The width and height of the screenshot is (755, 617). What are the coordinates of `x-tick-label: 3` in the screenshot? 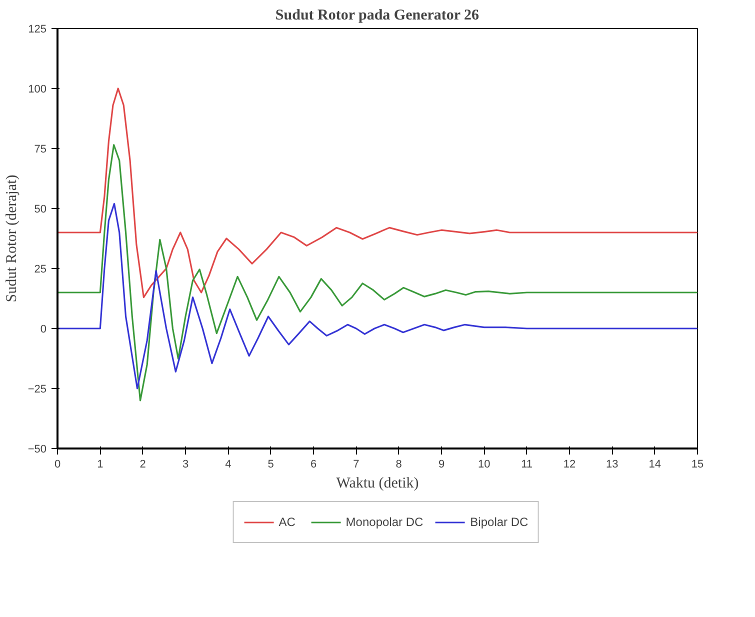 It's located at (185, 464).